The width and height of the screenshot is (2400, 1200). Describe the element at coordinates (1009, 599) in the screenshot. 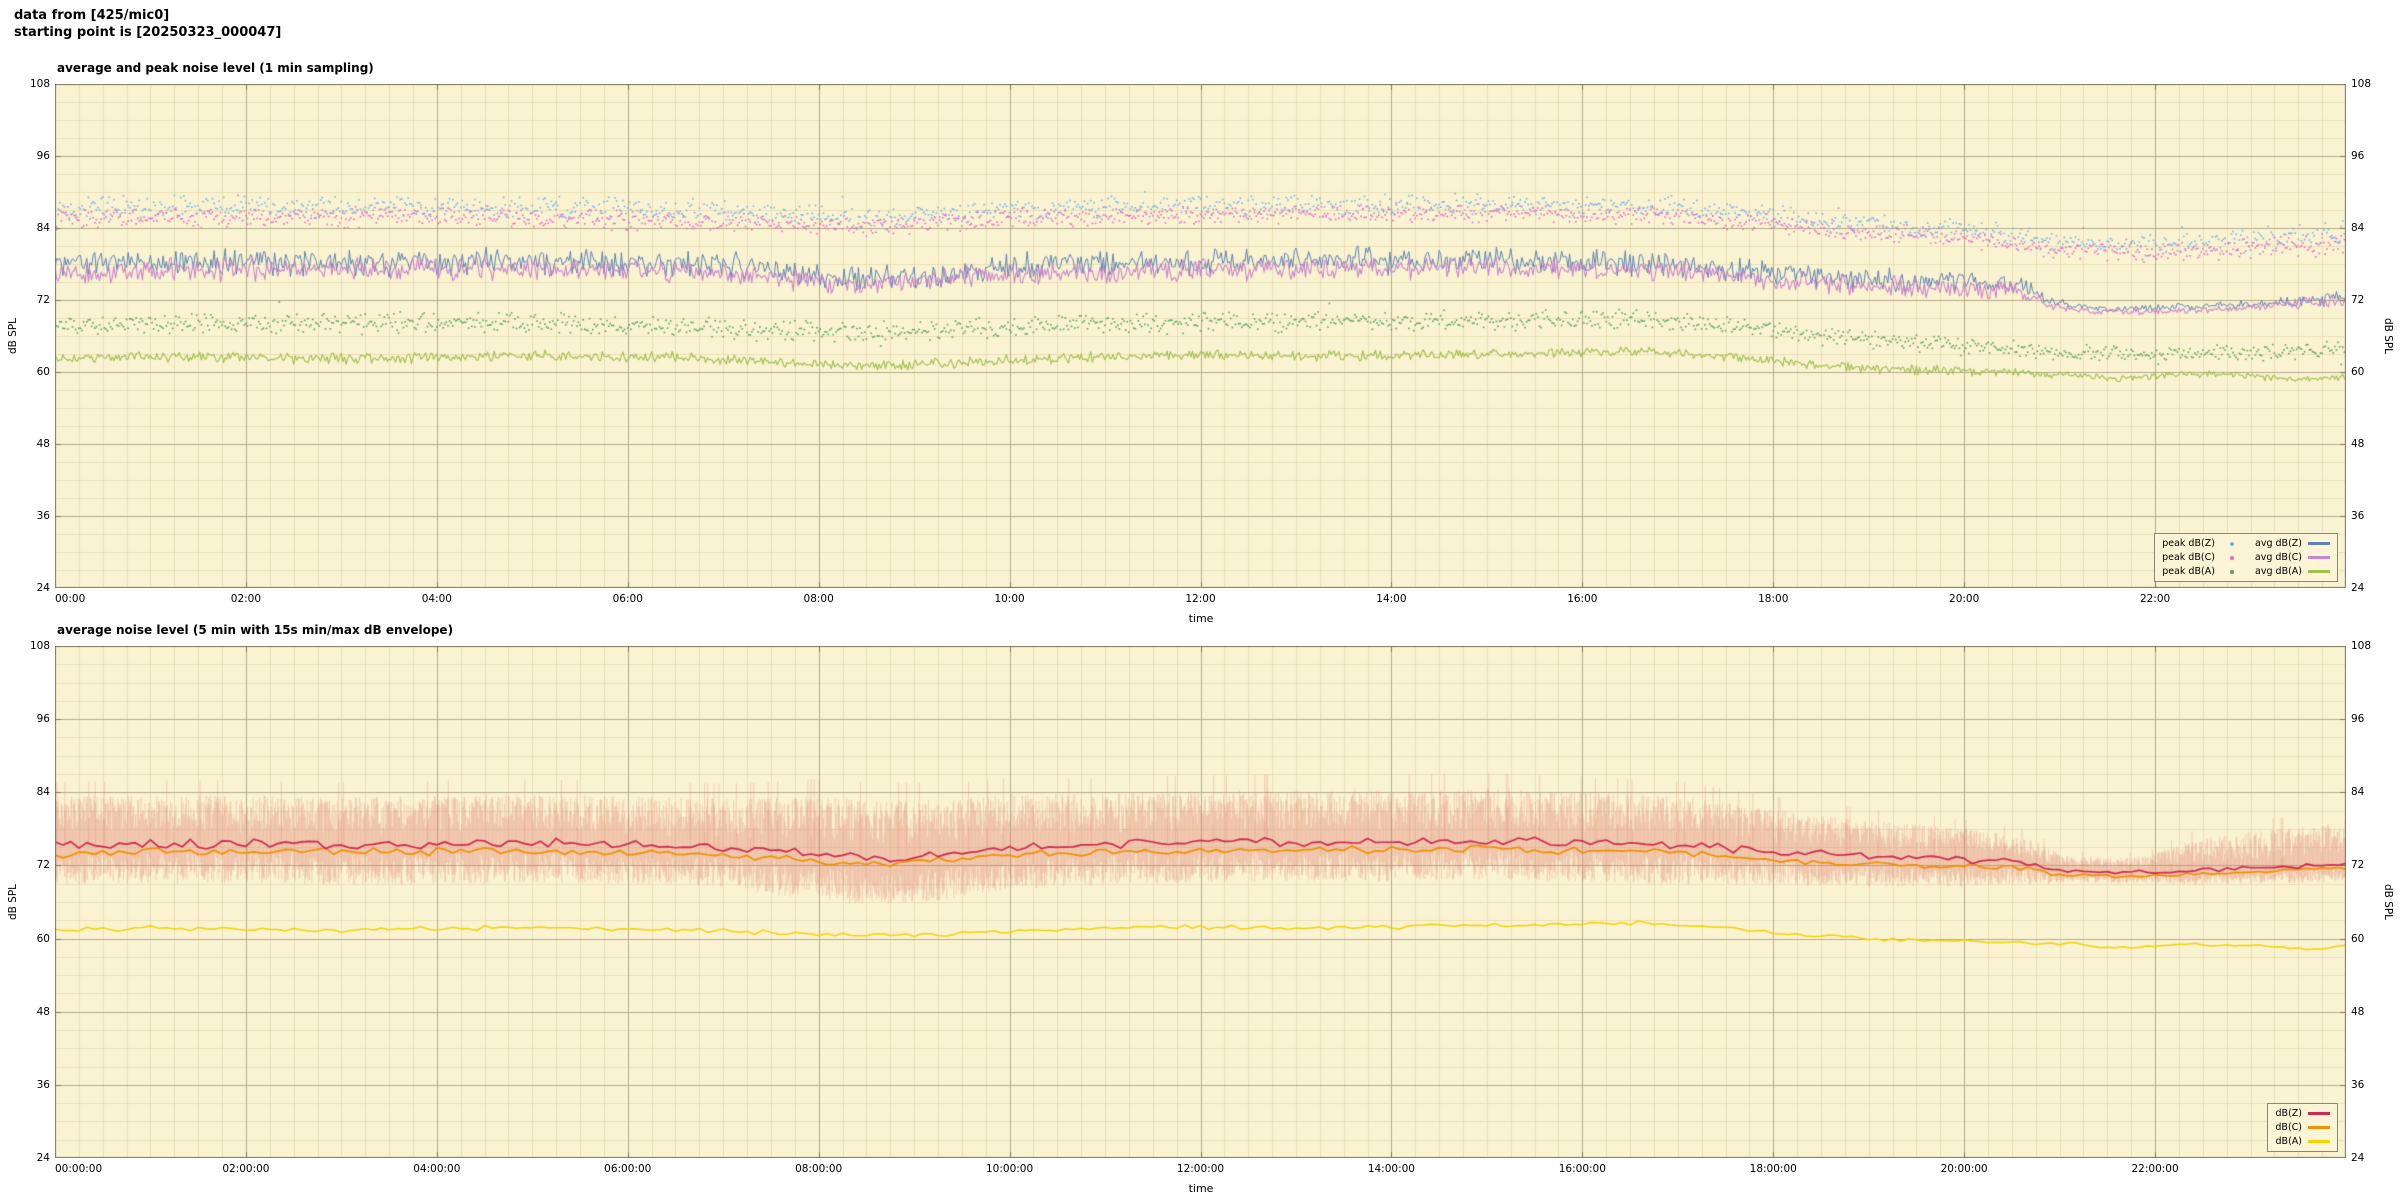

I see `tick-label: 10:00` at that location.